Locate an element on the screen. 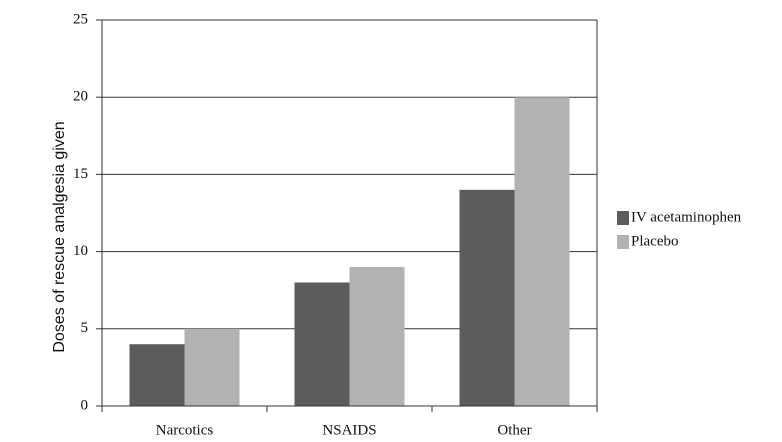  y-axis-label: Doses of rescue analgesia given is located at coordinates (59, 236).